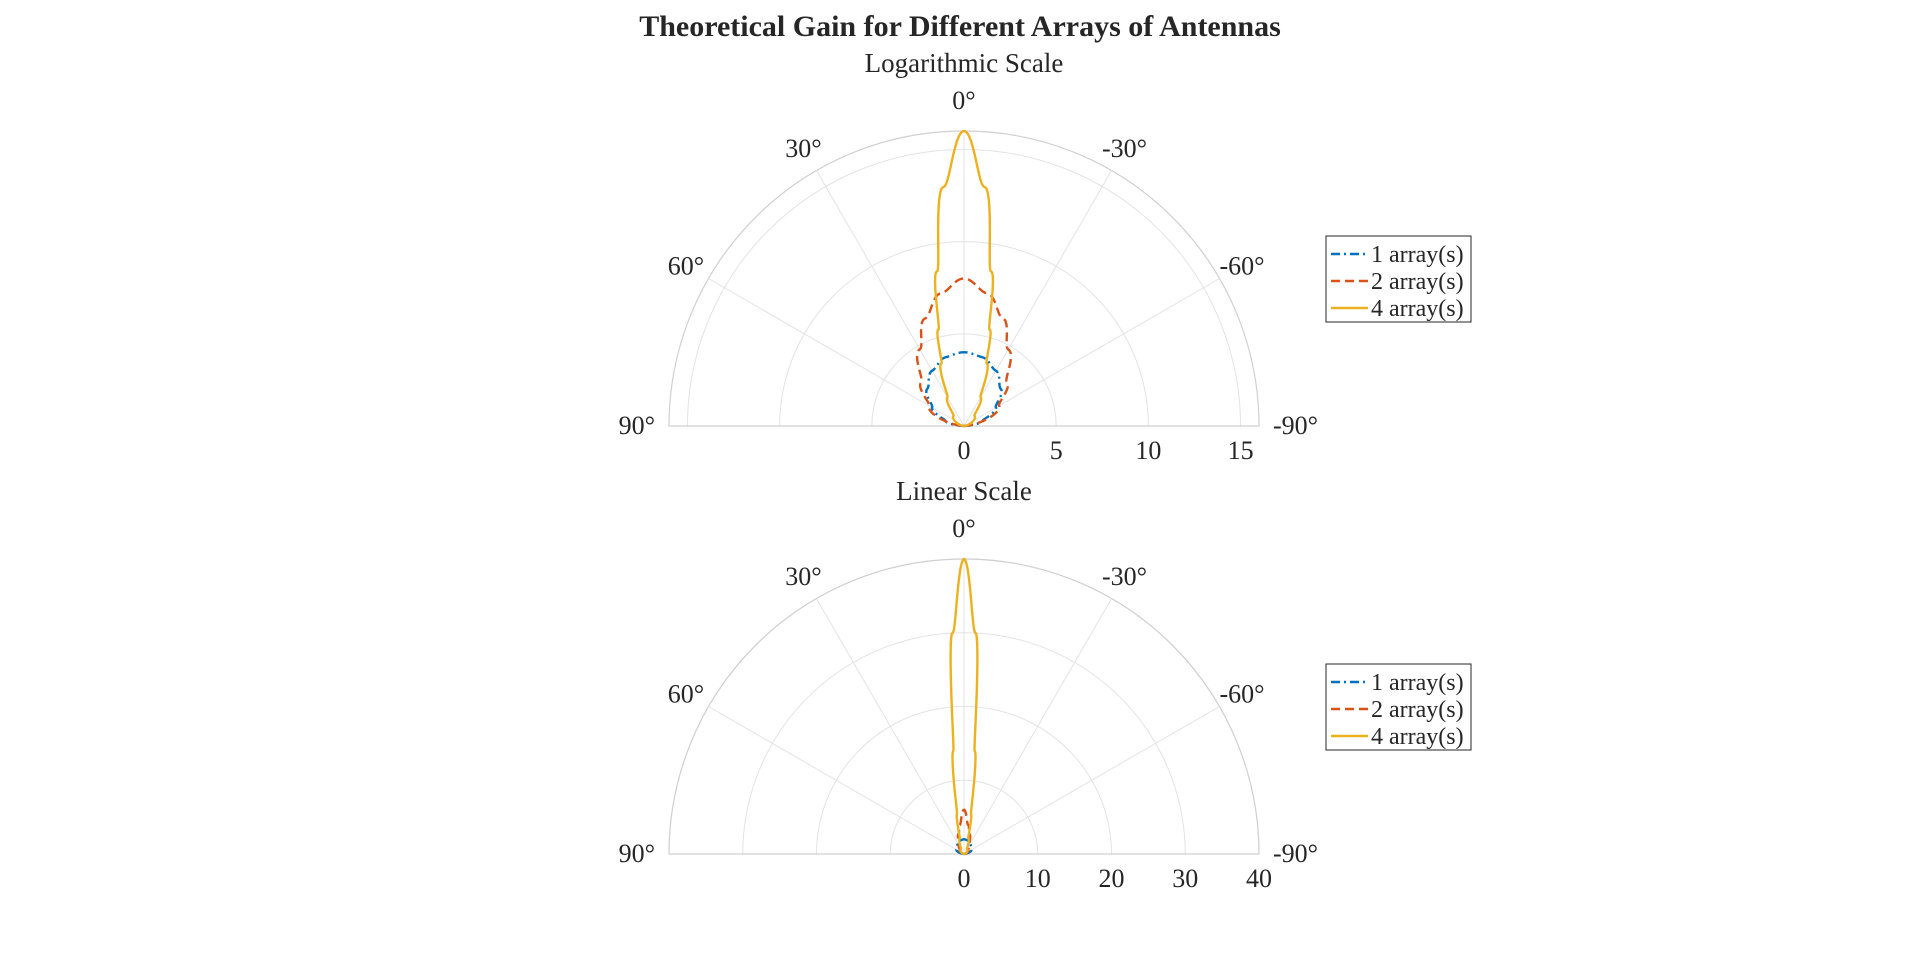 The width and height of the screenshot is (1920, 955). I want to click on chart-subtitle: Logarithmic Scale, so click(964, 63).